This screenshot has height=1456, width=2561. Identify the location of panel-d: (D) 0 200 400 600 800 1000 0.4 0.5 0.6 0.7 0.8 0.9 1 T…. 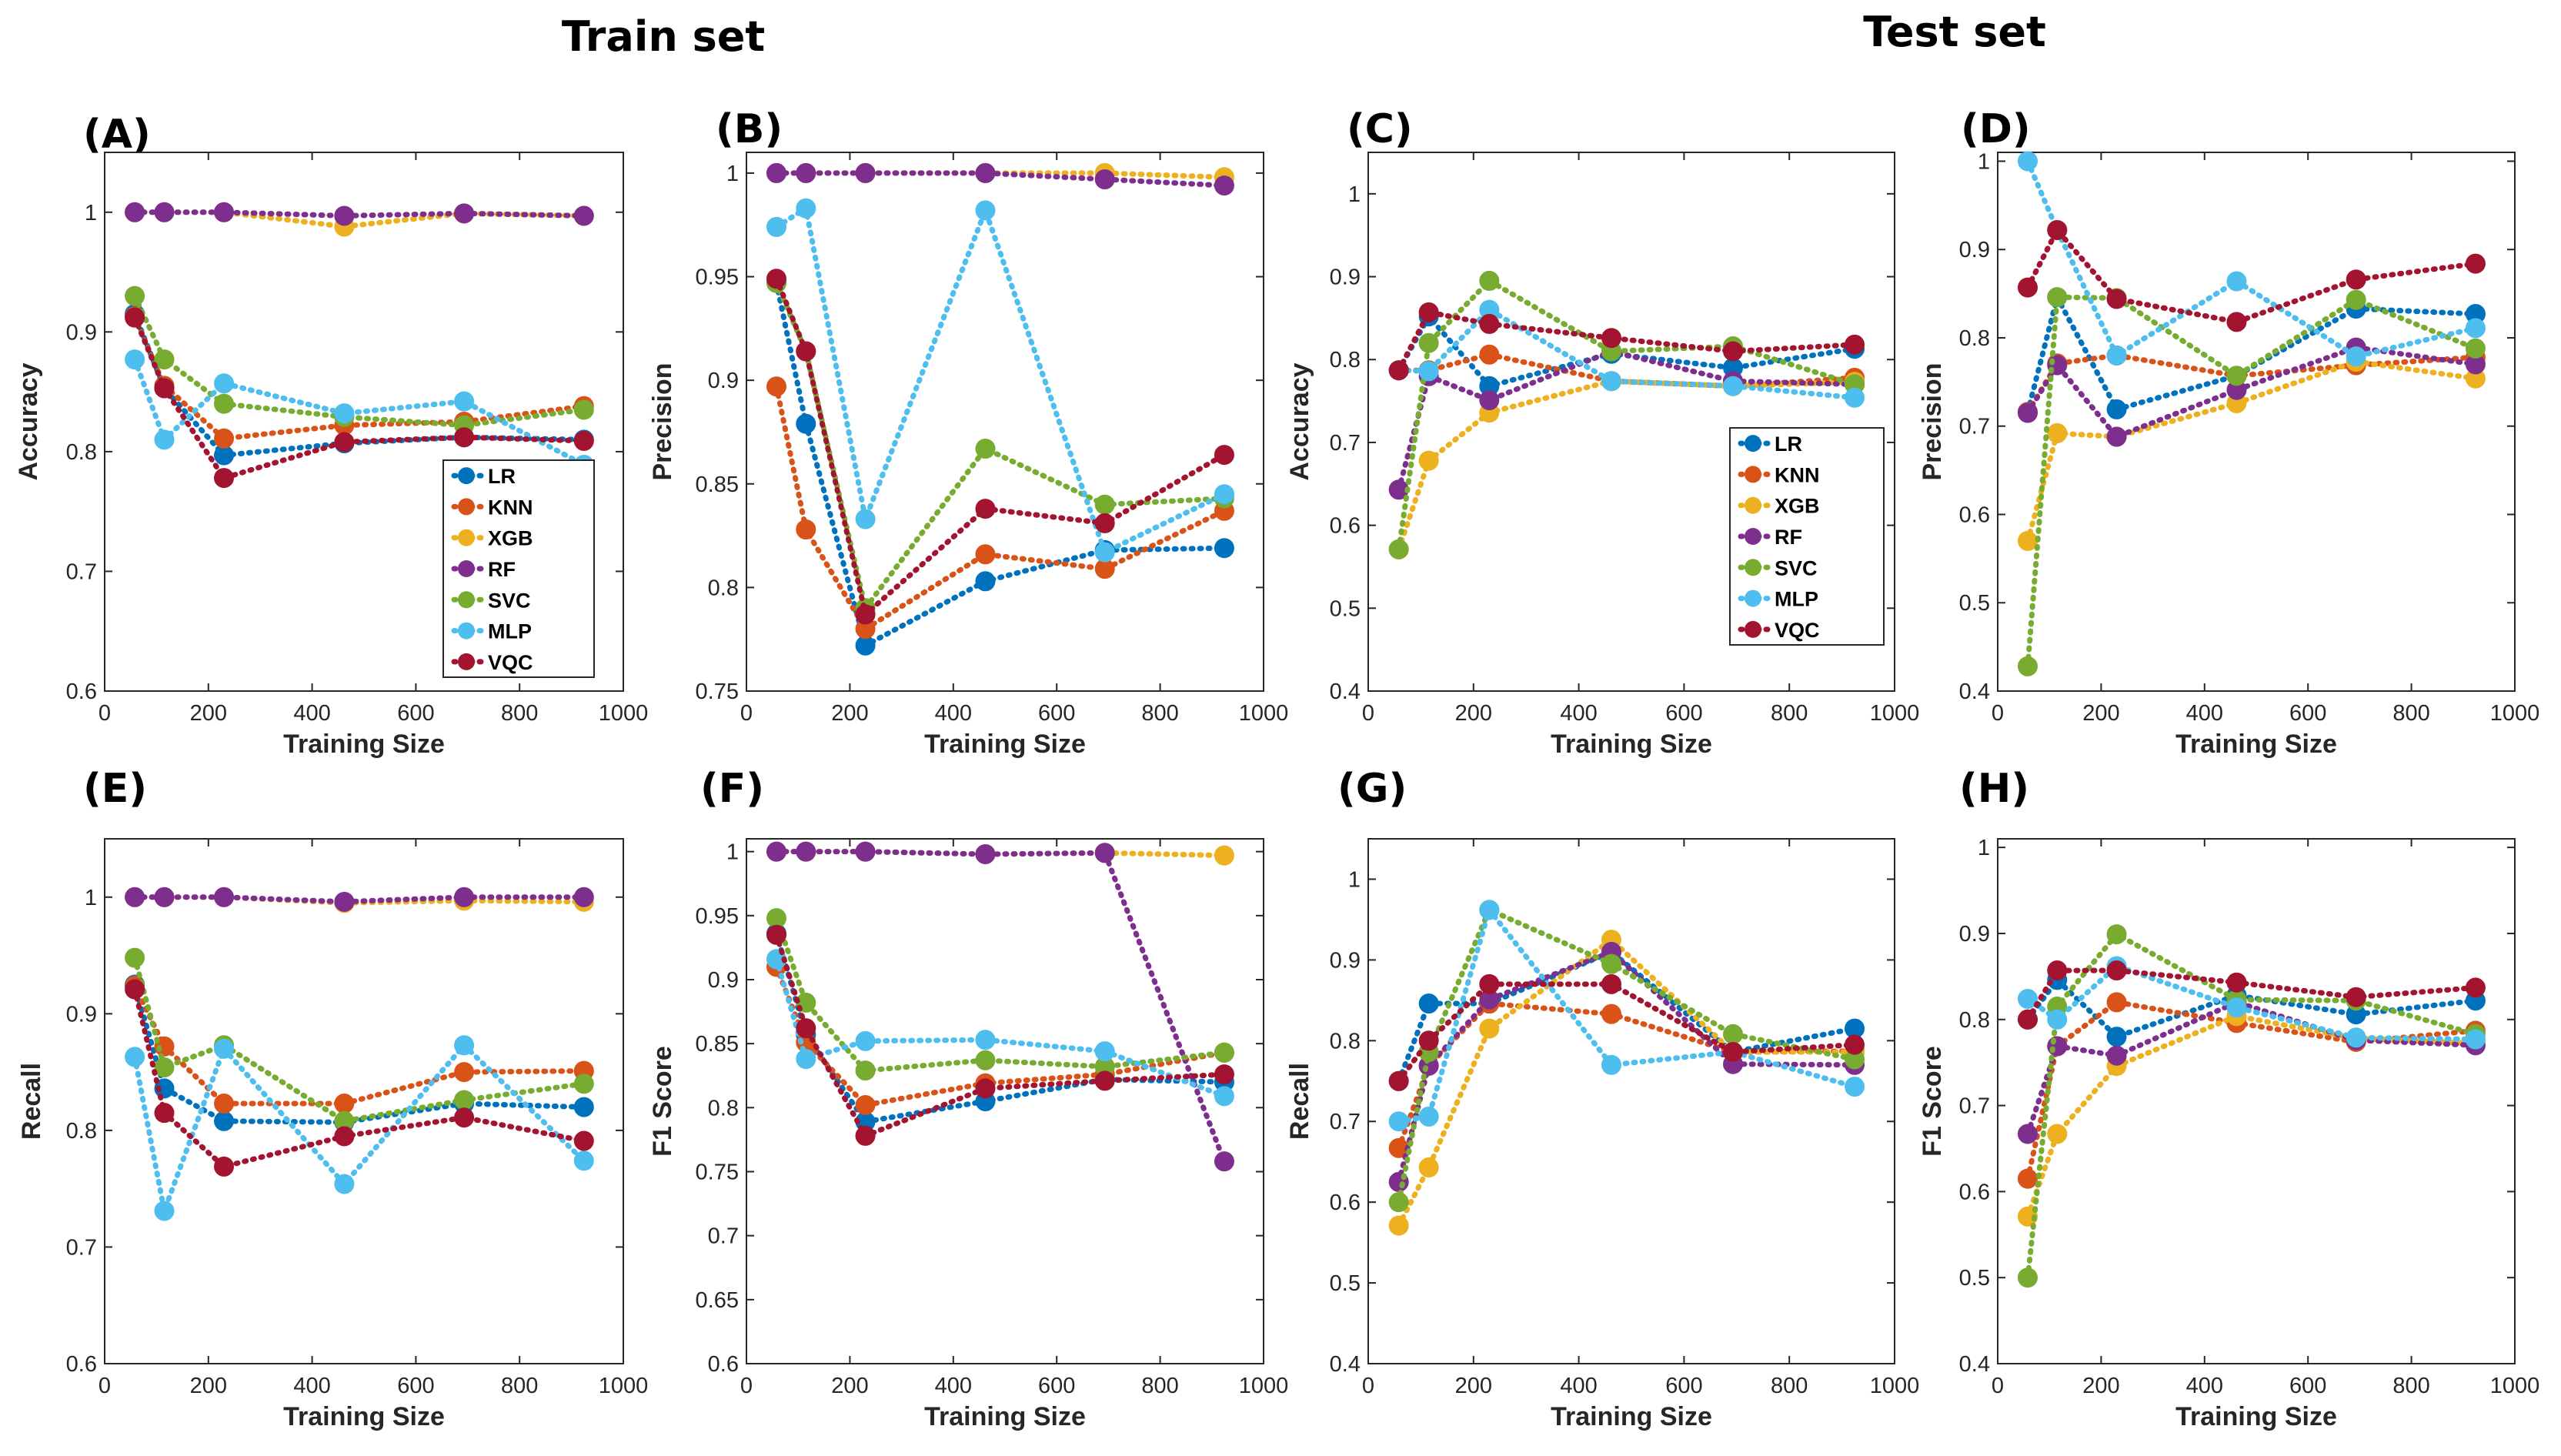
(2228, 433).